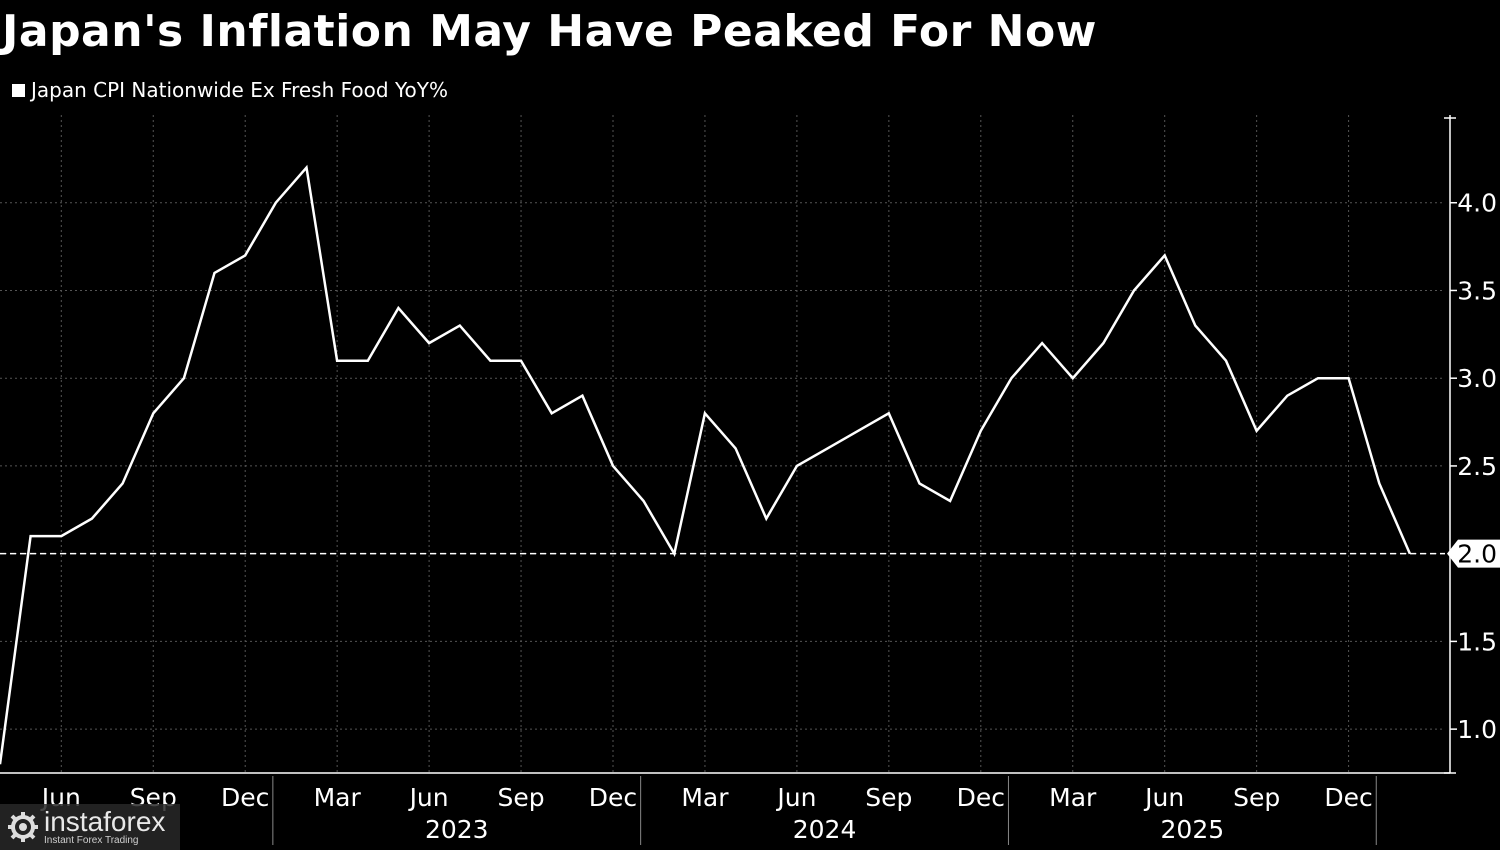  Describe the element at coordinates (239, 90) in the screenshot. I see `legend-label: Japan CPI Nationwide Ex Fresh Food YoY%` at that location.